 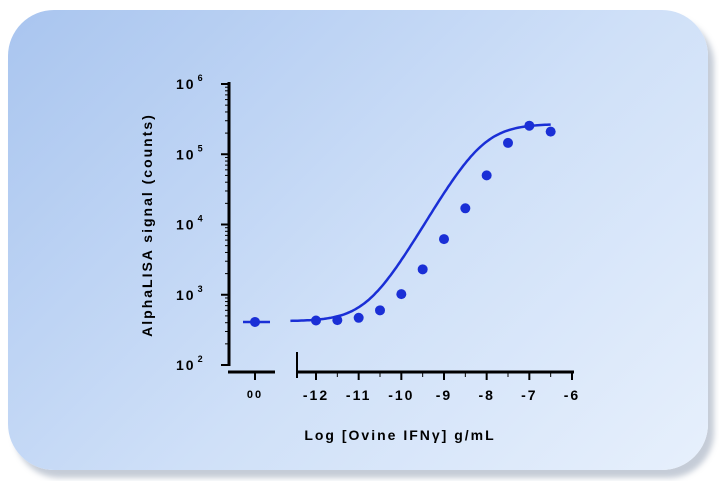 What do you see at coordinates (147, 225) in the screenshot?
I see `y-axis-title: AlphaLISA signal (counts)` at bounding box center [147, 225].